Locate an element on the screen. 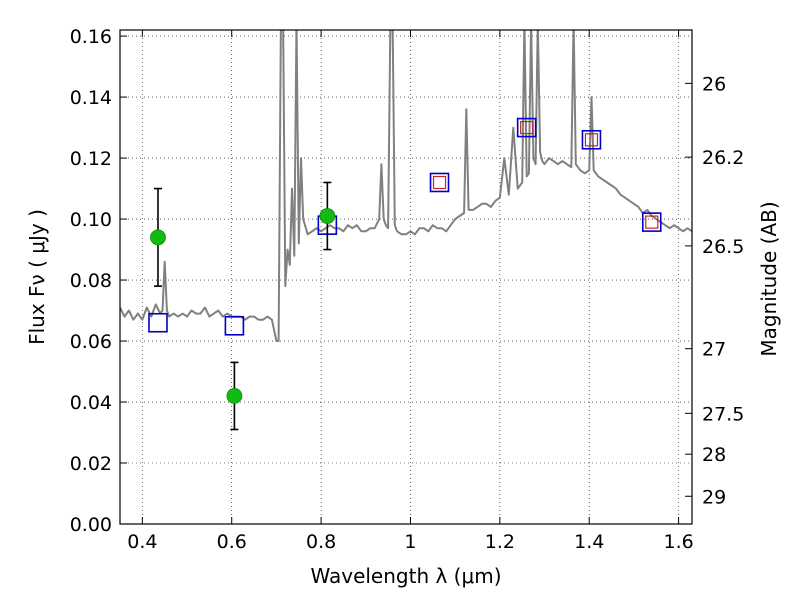 This screenshot has height=600, width=800. y-axis-label: Flux Fν ( μJy ) is located at coordinates (37, 277).